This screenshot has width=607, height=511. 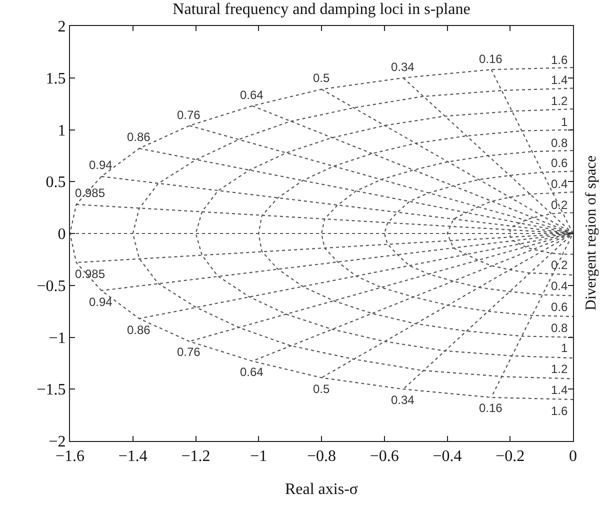 What do you see at coordinates (133, 457) in the screenshot?
I see `x-tick-label: −1.4` at bounding box center [133, 457].